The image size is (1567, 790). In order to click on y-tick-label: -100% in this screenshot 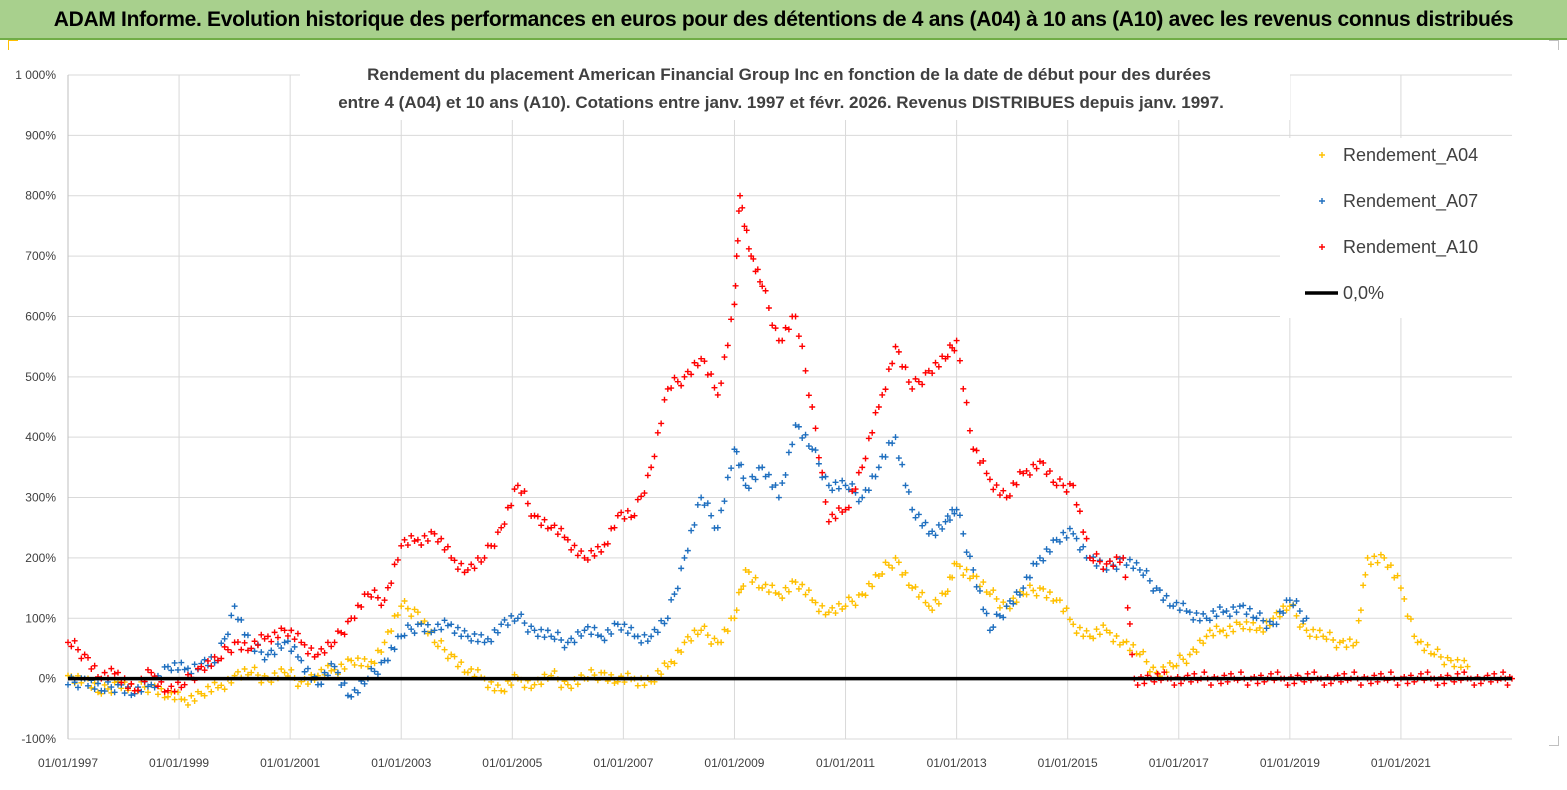, I will do `click(38, 739)`.